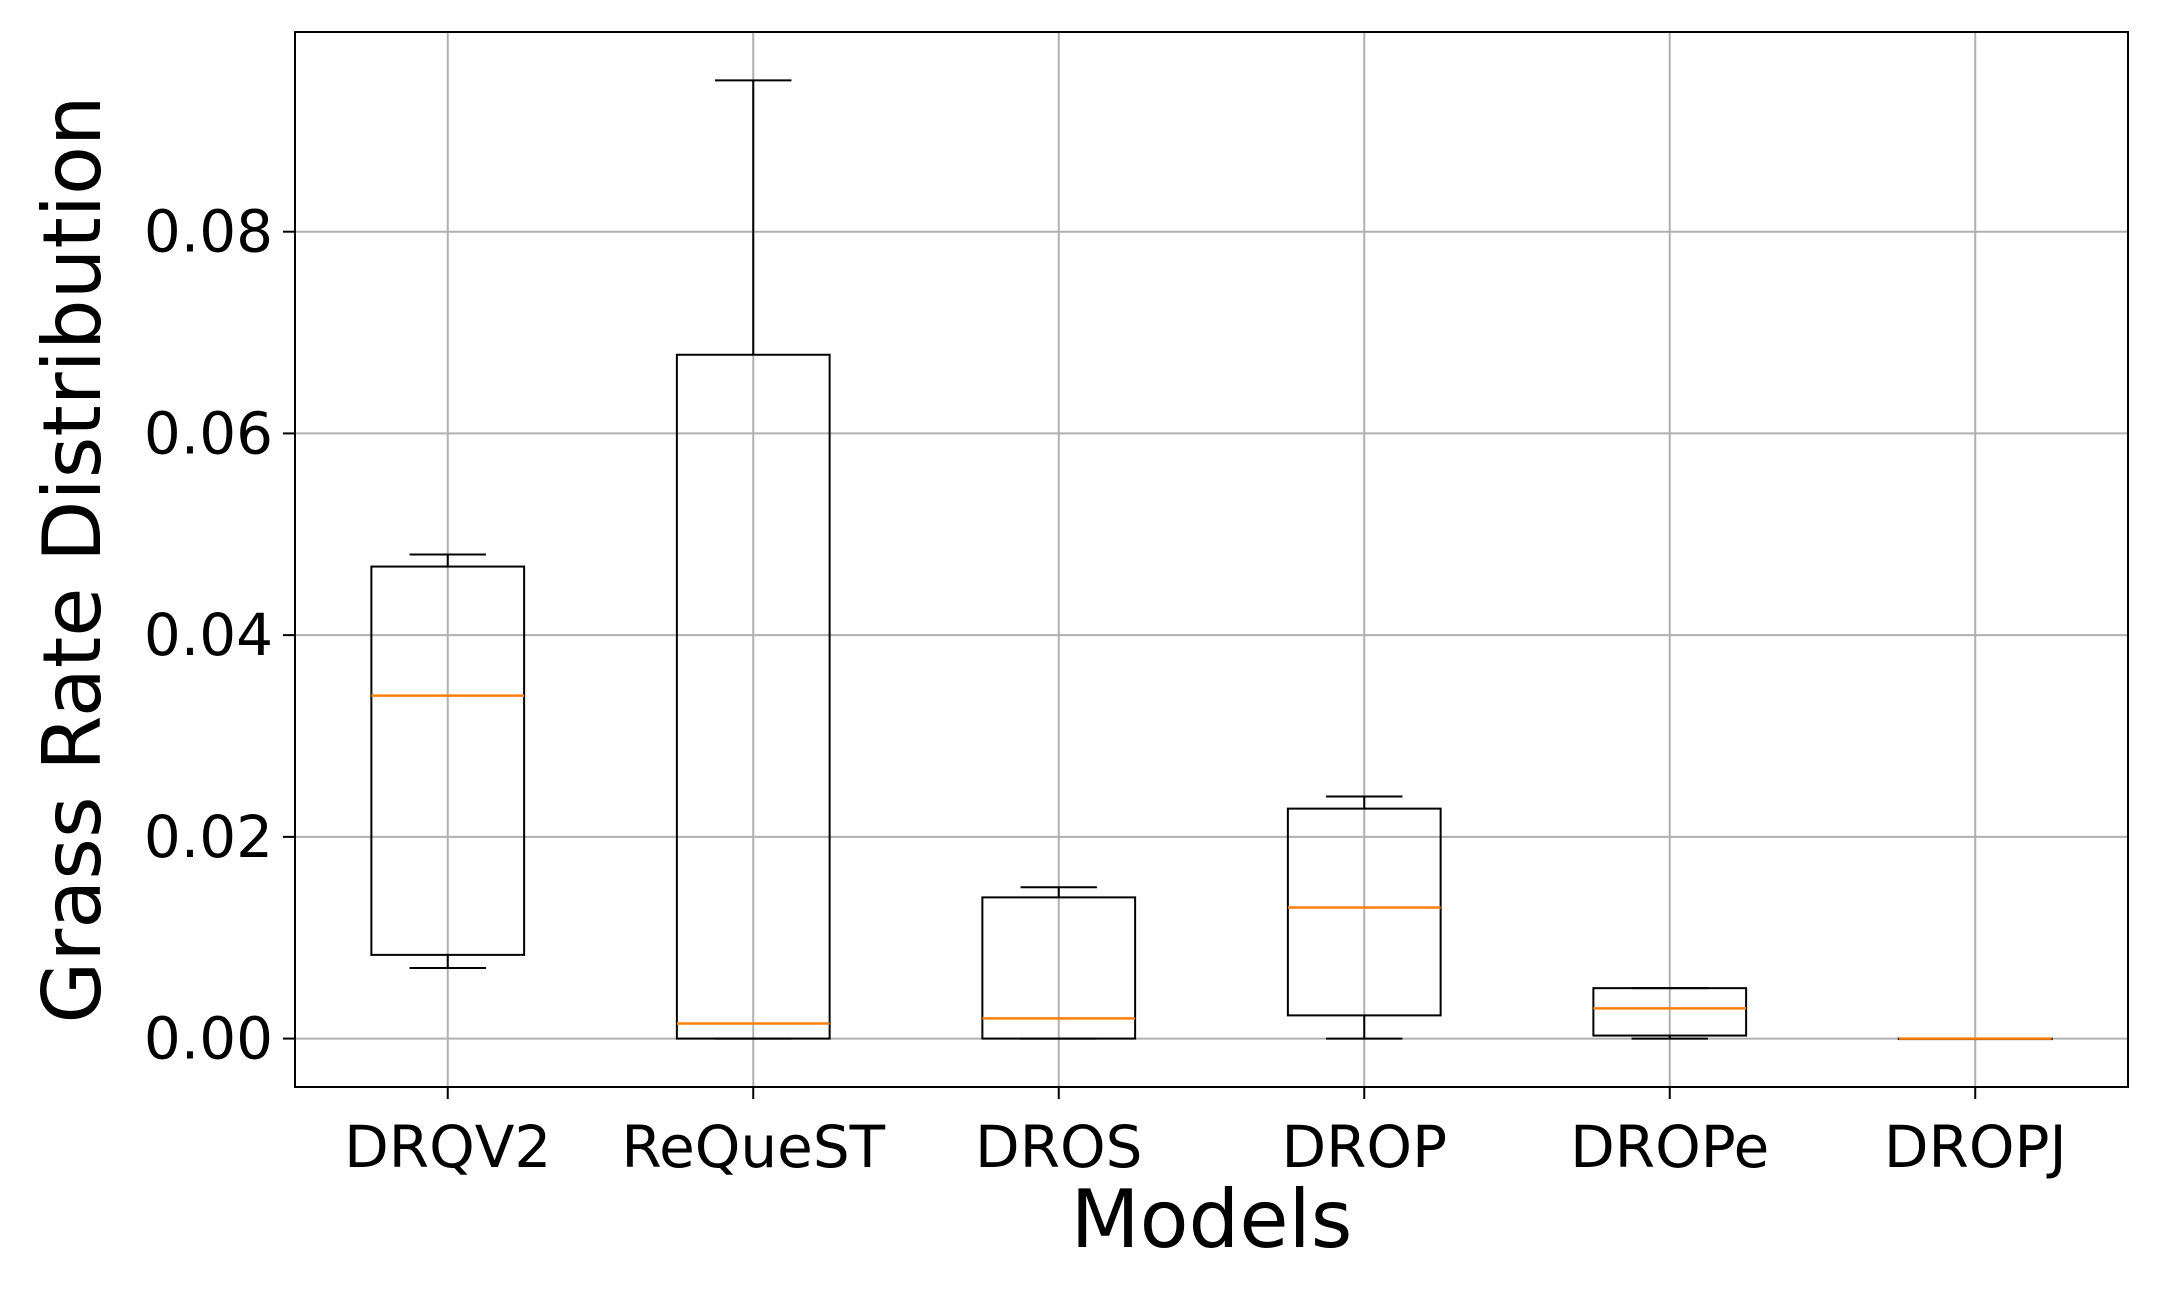  What do you see at coordinates (208, 837) in the screenshot?
I see `y-tick-label: 0.02` at bounding box center [208, 837].